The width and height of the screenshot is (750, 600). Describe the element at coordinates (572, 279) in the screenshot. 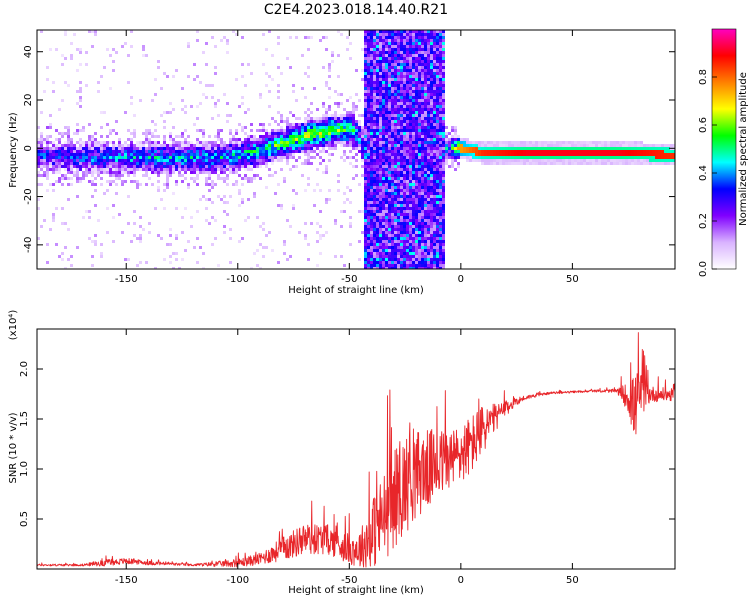

I see `spectrogram-x-tick-label: 50` at that location.